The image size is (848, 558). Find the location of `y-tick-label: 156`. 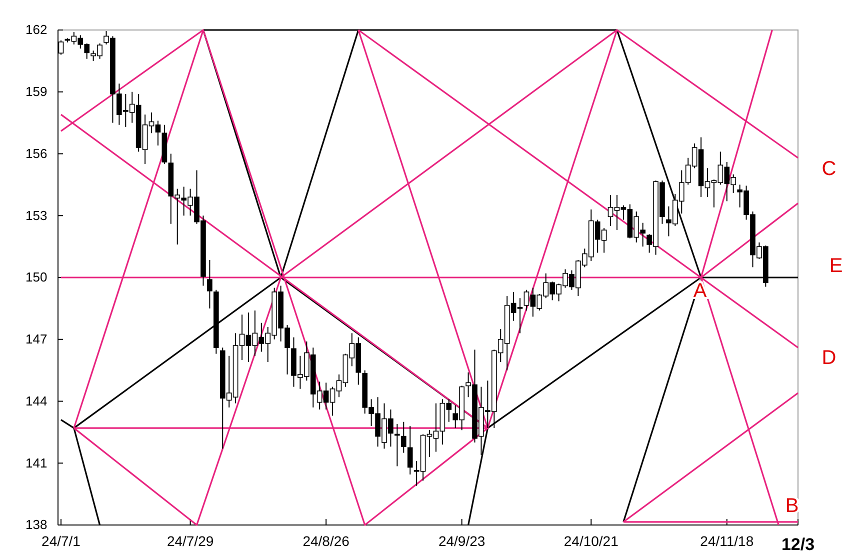

y-tick-label: 156 is located at coordinates (36, 153).